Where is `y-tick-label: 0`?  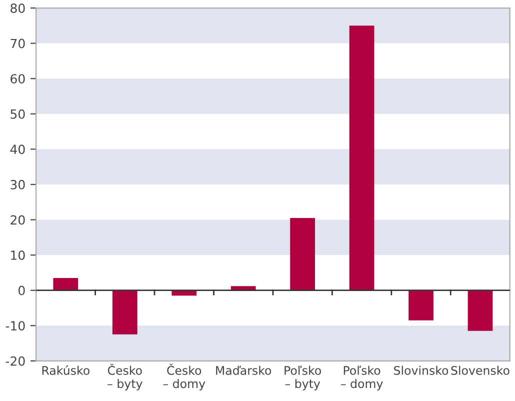
y-tick-label: 0 is located at coordinates (21, 291).